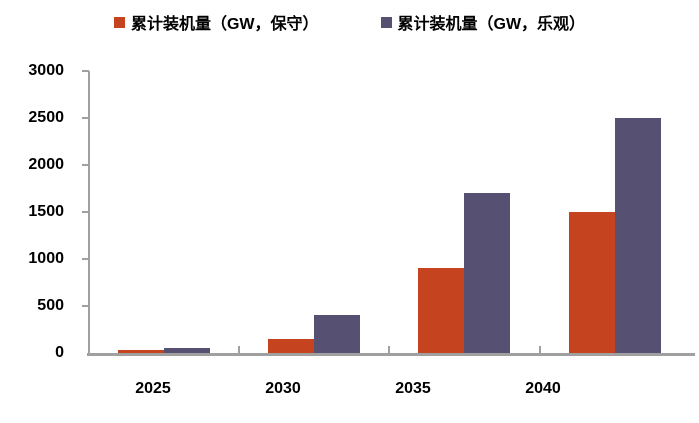  Describe the element at coordinates (291, 345) in the screenshot. I see `bar-2030-conservative` at that location.